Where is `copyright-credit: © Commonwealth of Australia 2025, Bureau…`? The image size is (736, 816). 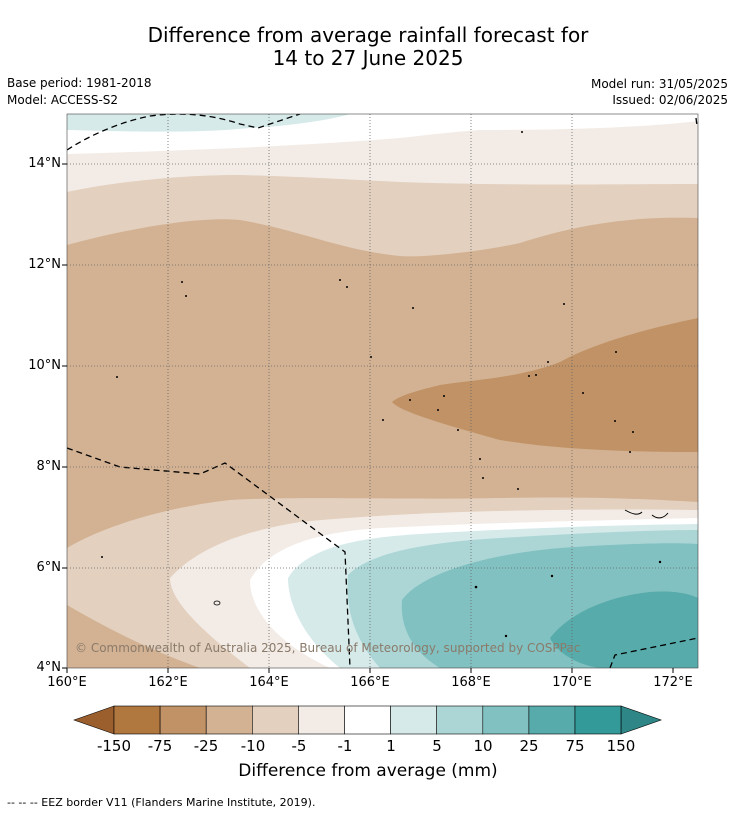
copyright-credit: © Commonwealth of Australia 2025, Bureau… is located at coordinates (328, 648).